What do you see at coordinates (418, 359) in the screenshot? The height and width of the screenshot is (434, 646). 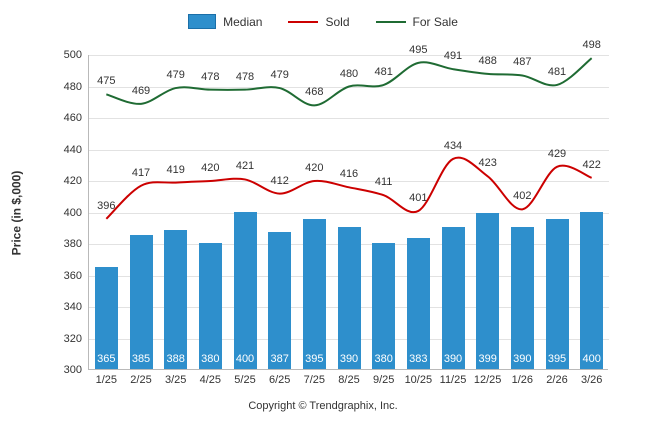 I see `bar-value-label: 383` at bounding box center [418, 359].